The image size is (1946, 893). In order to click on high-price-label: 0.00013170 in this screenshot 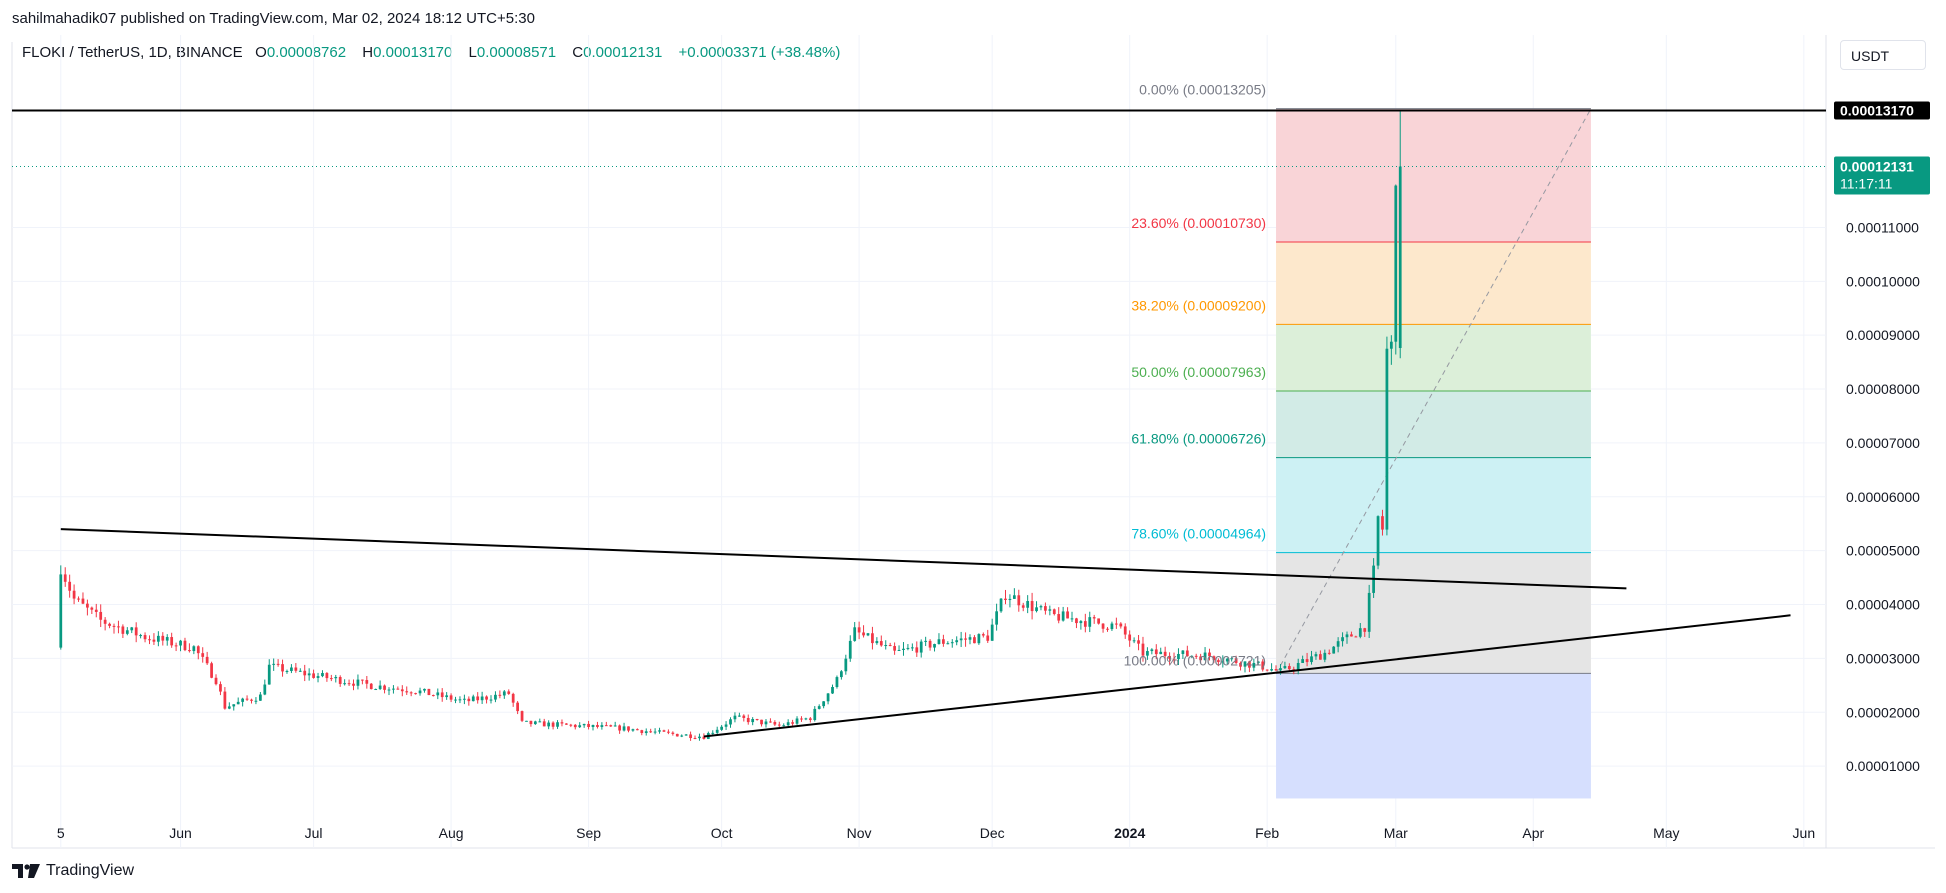, I will do `click(1877, 111)`.